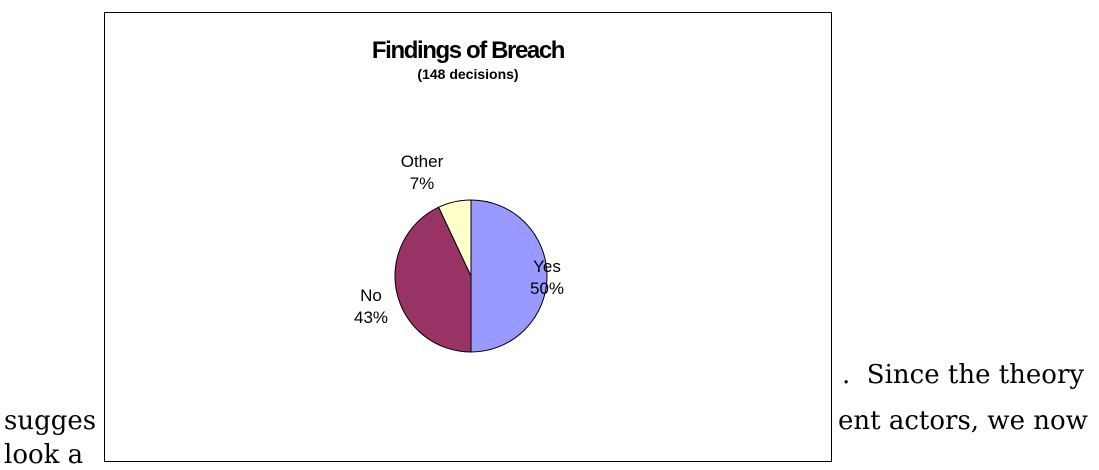 This screenshot has width=1099, height=470. I want to click on slice-value-no: 43%, so click(371, 317).